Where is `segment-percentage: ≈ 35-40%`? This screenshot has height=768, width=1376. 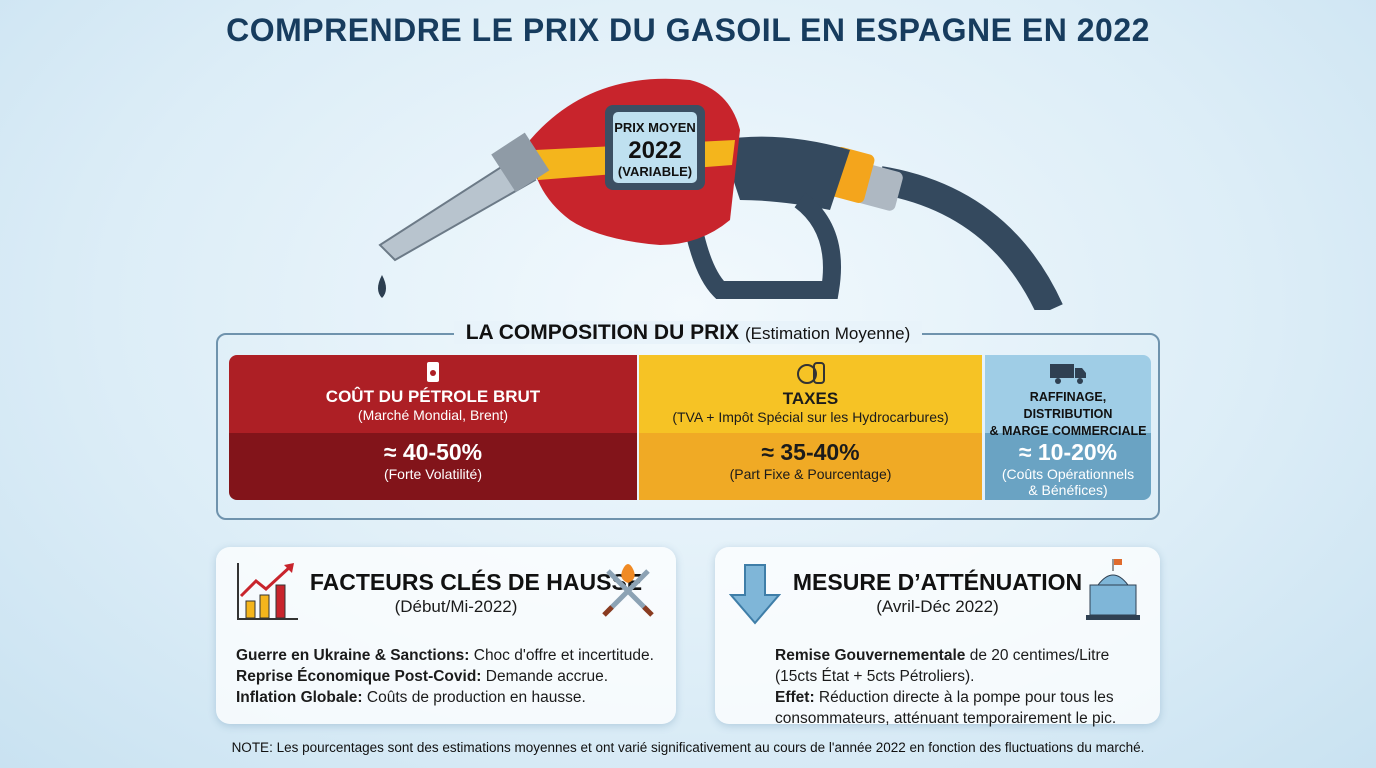
segment-percentage: ≈ 35-40% is located at coordinates (810, 452).